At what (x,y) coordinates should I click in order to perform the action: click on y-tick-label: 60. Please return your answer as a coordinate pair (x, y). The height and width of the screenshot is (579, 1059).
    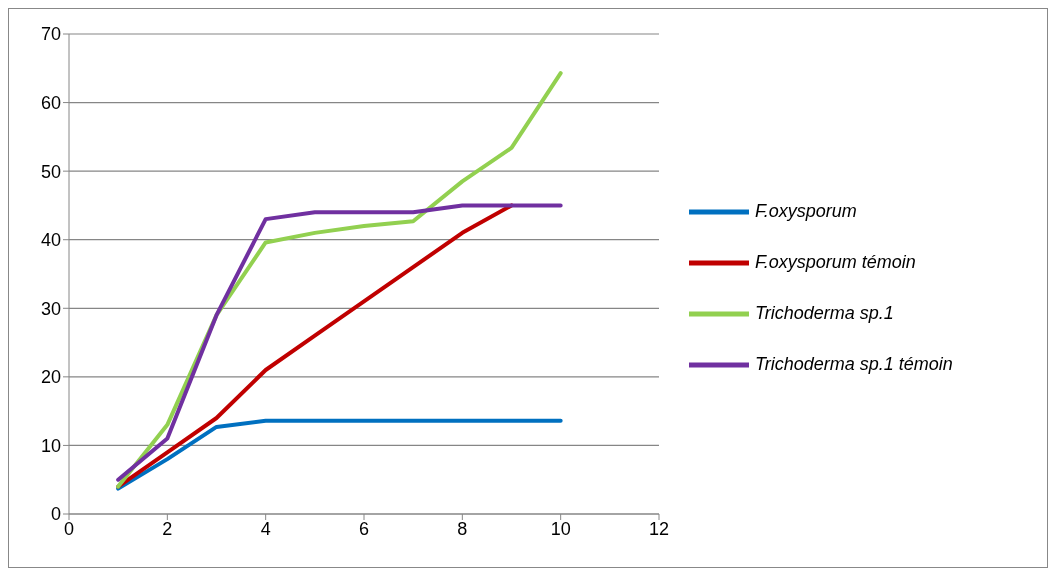
    Looking at the image, I should click on (50, 102).